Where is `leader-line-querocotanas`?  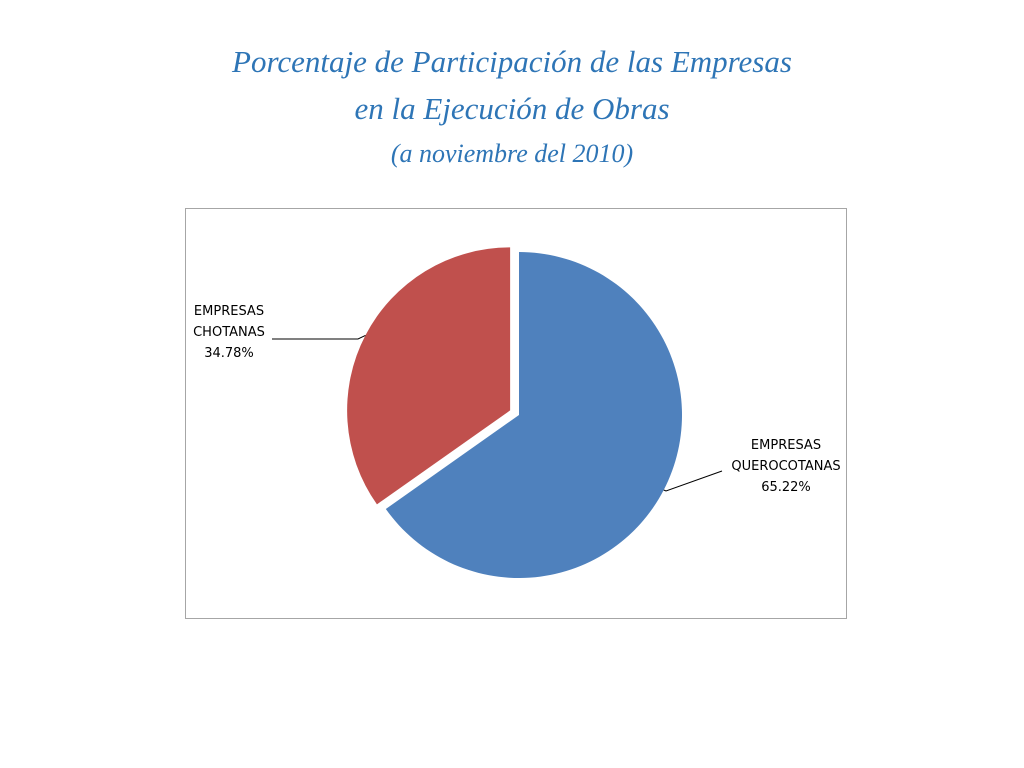
leader-line-querocotanas is located at coordinates (693, 481).